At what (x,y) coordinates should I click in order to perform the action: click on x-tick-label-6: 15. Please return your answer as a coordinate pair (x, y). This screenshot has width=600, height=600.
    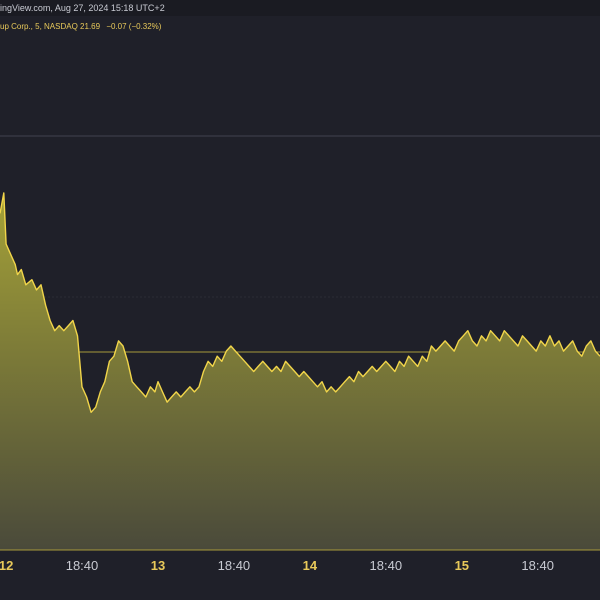
    Looking at the image, I should click on (462, 565).